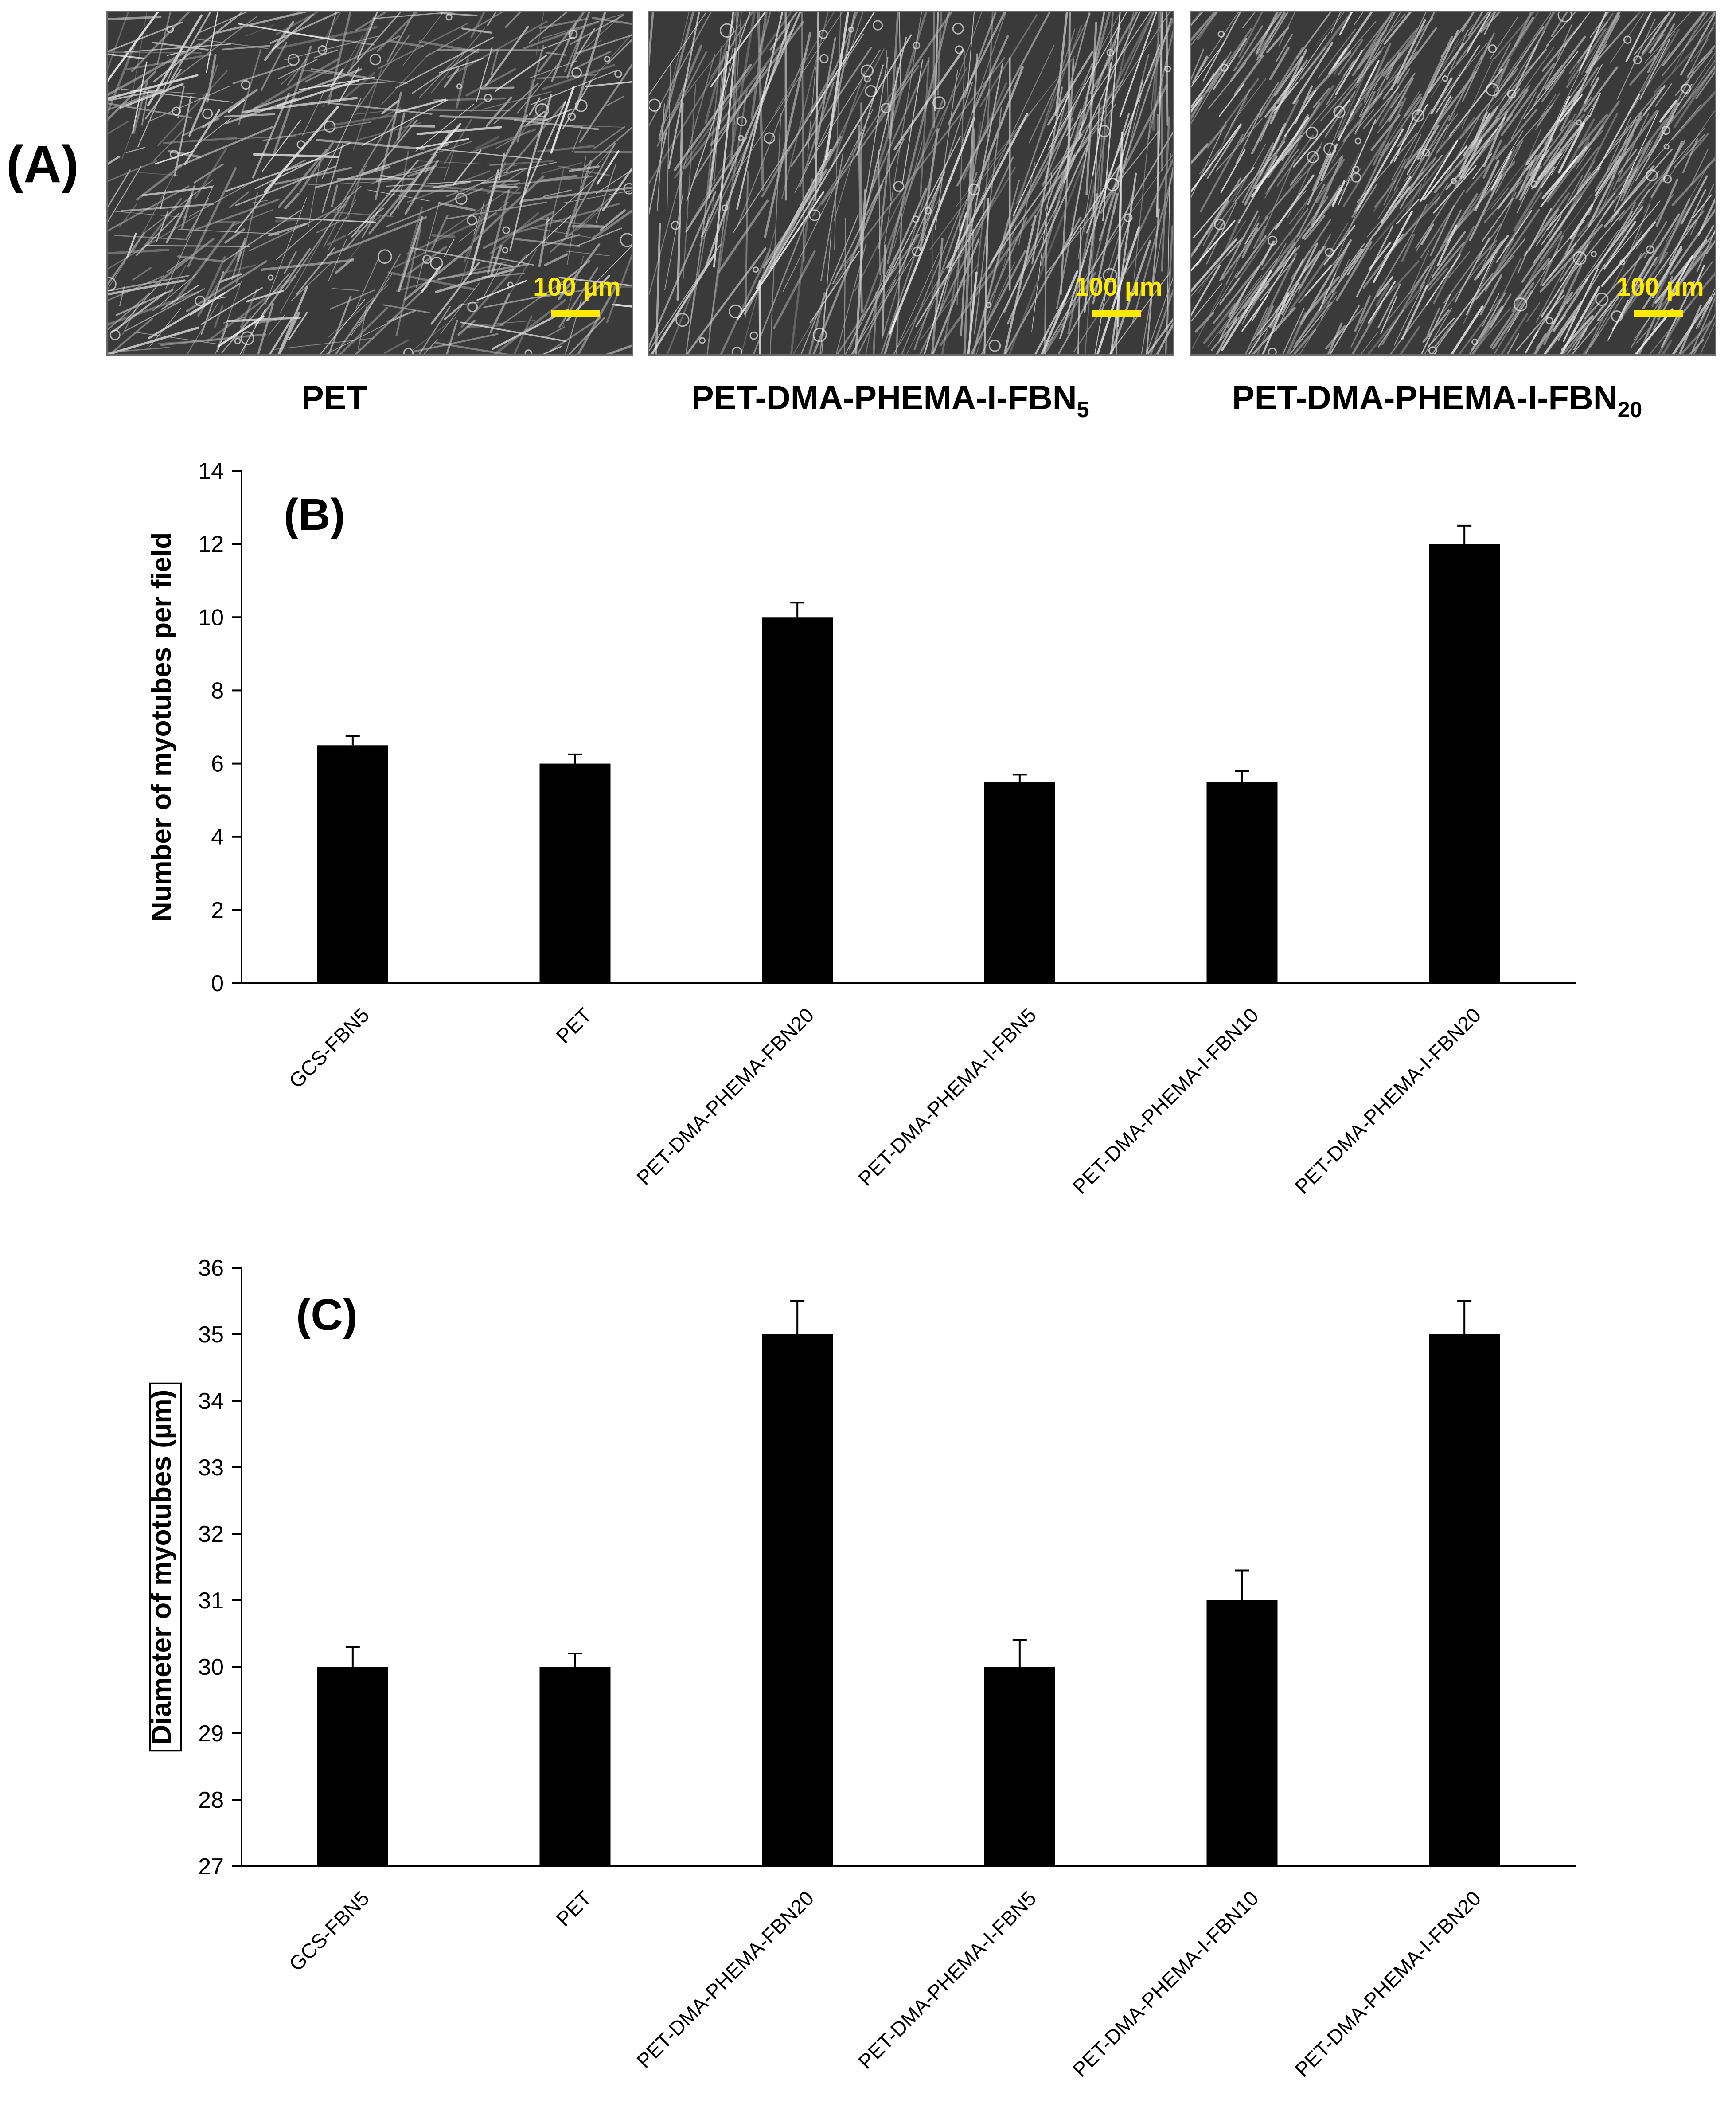  What do you see at coordinates (211, 1534) in the screenshot?
I see `y-tick-label: 32` at bounding box center [211, 1534].